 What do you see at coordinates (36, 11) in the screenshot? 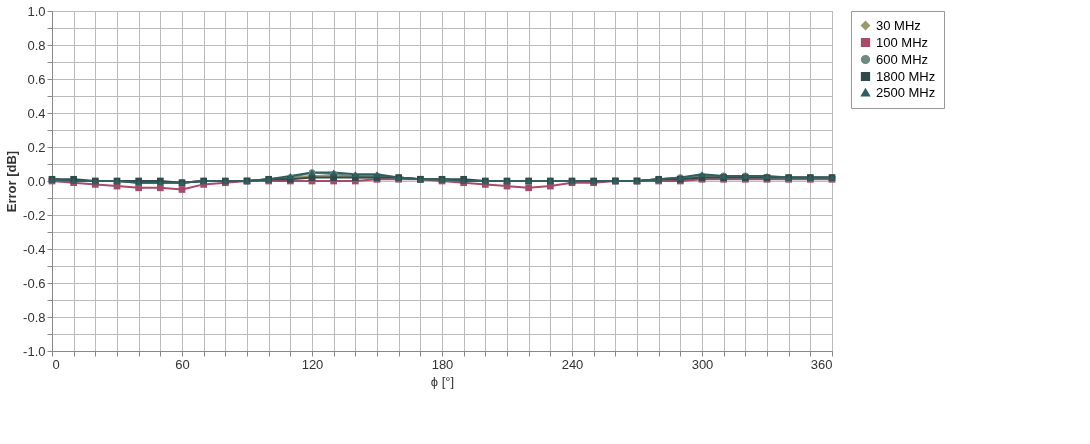
I see `y-tick-label: 1.0` at bounding box center [36, 11].